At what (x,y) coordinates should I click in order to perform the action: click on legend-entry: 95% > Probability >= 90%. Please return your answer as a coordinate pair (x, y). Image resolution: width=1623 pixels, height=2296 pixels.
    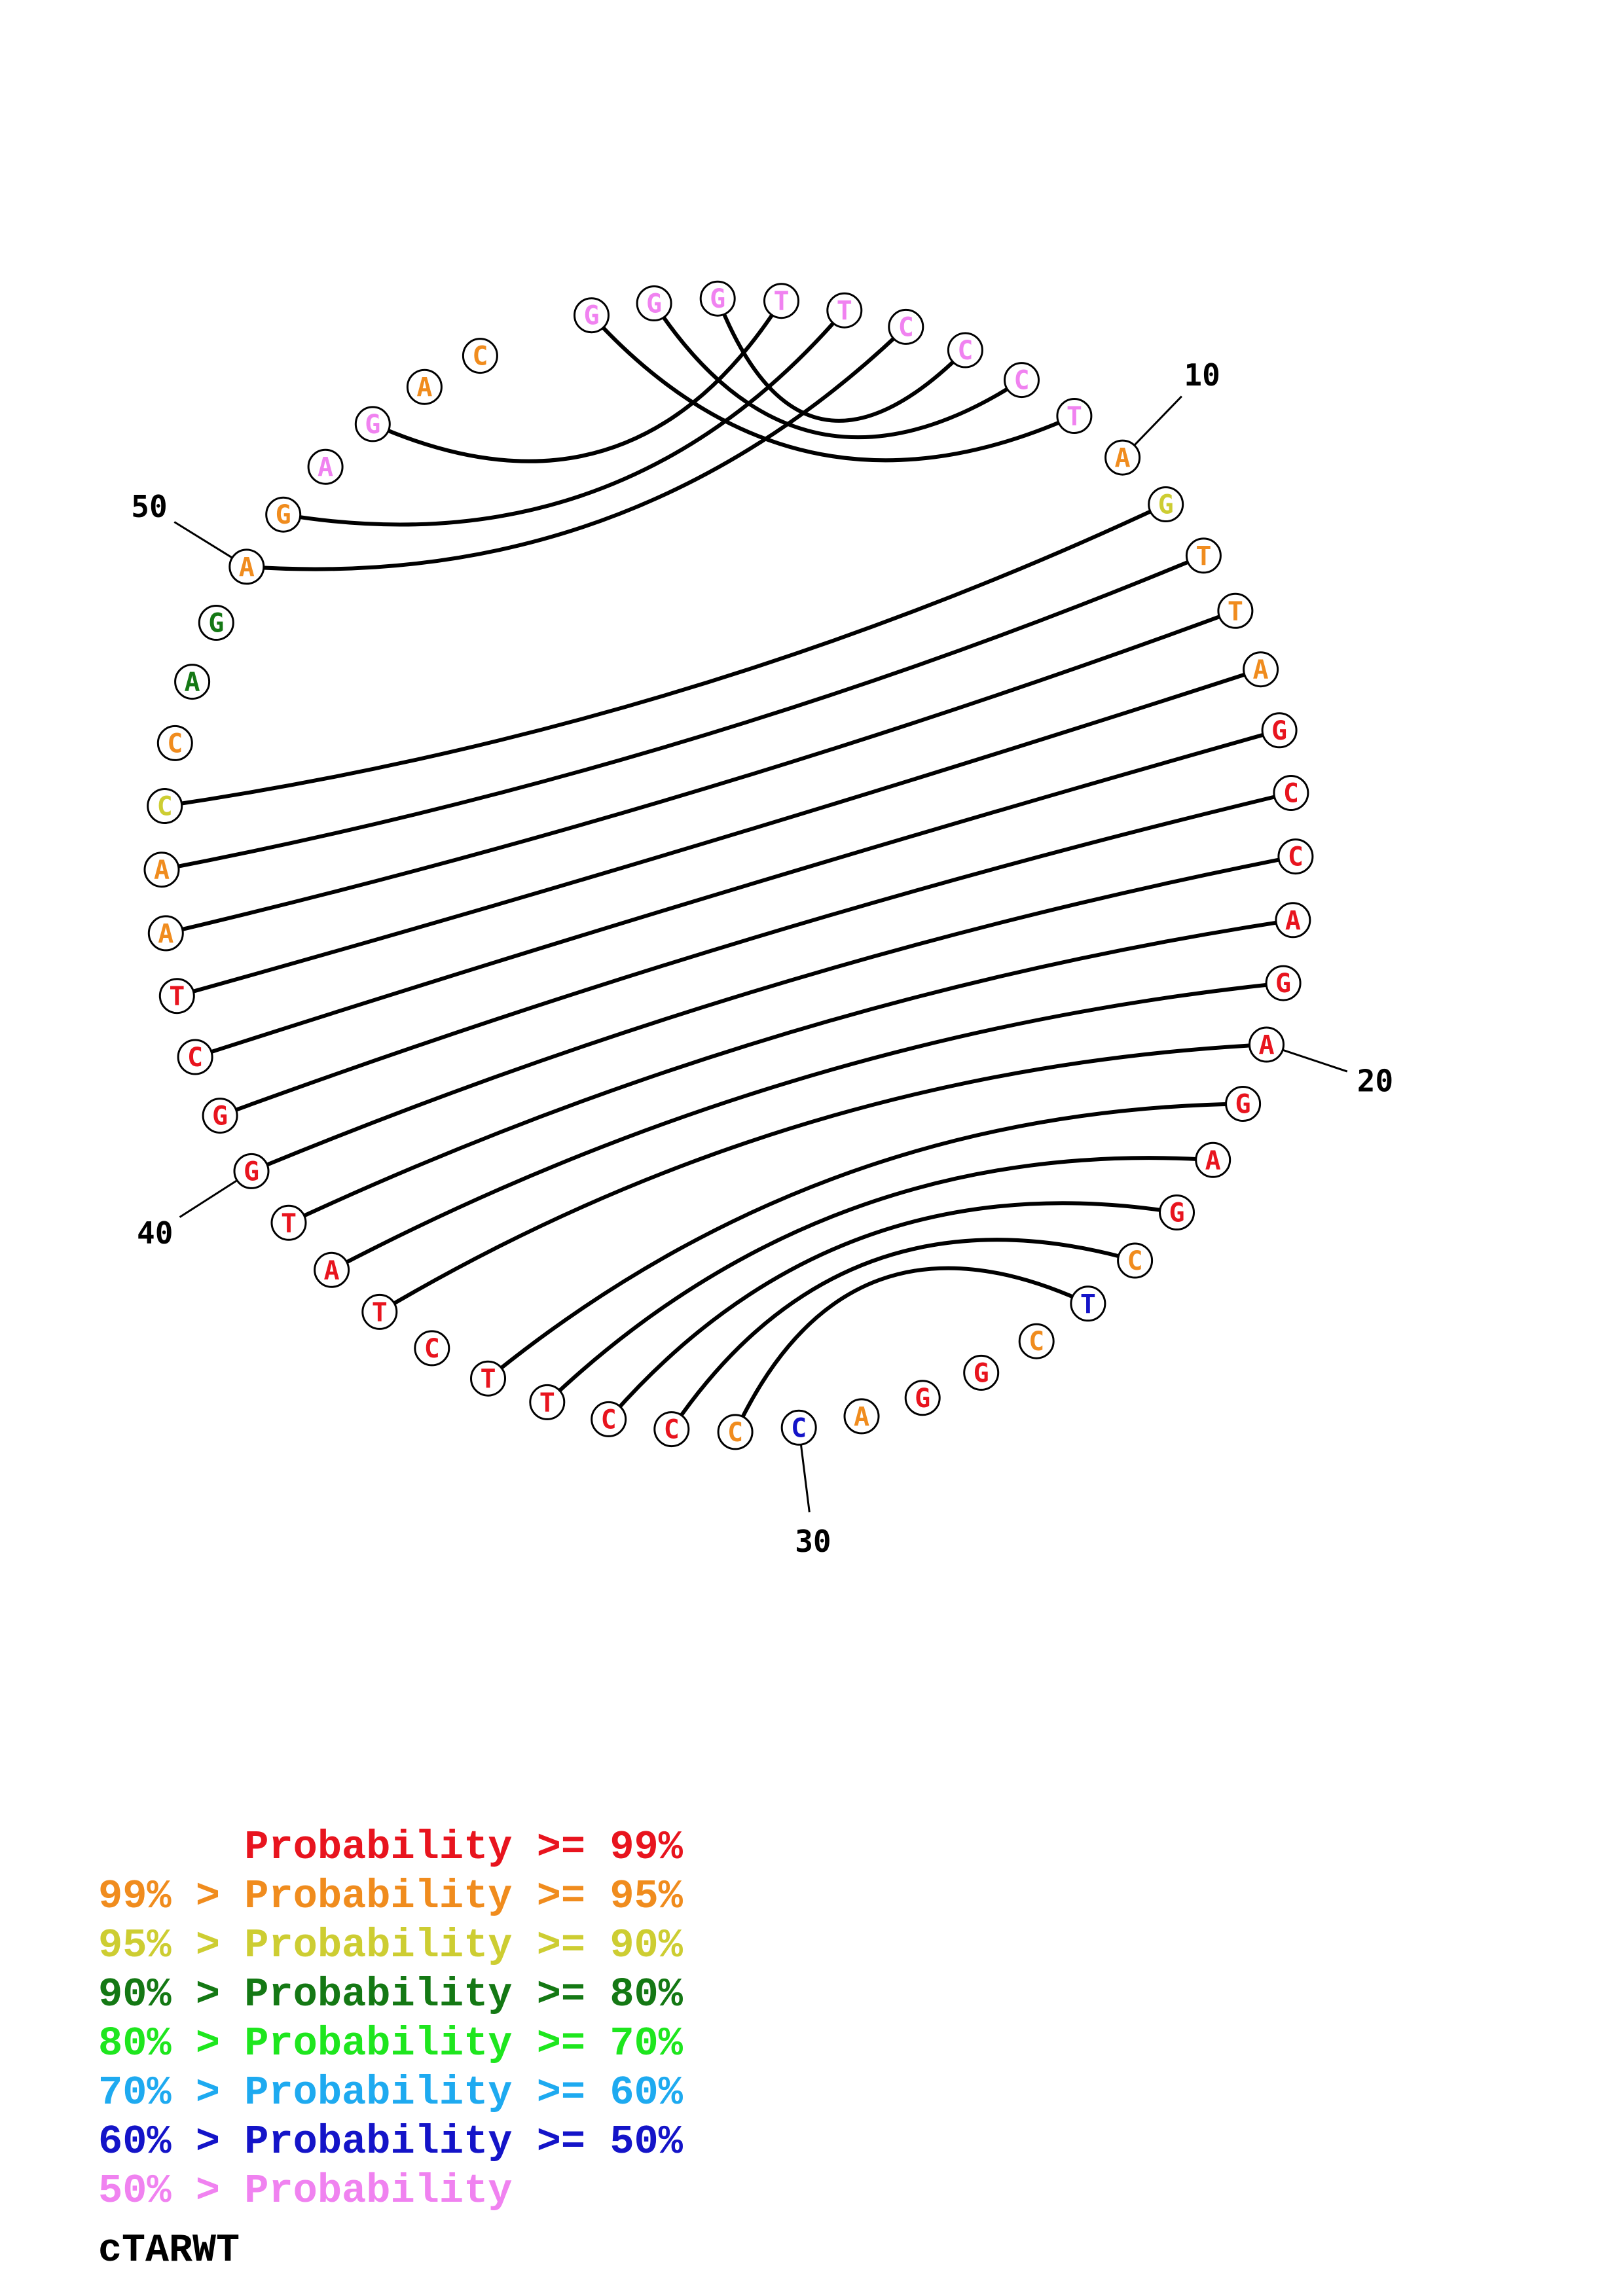
    Looking at the image, I should click on (390, 1946).